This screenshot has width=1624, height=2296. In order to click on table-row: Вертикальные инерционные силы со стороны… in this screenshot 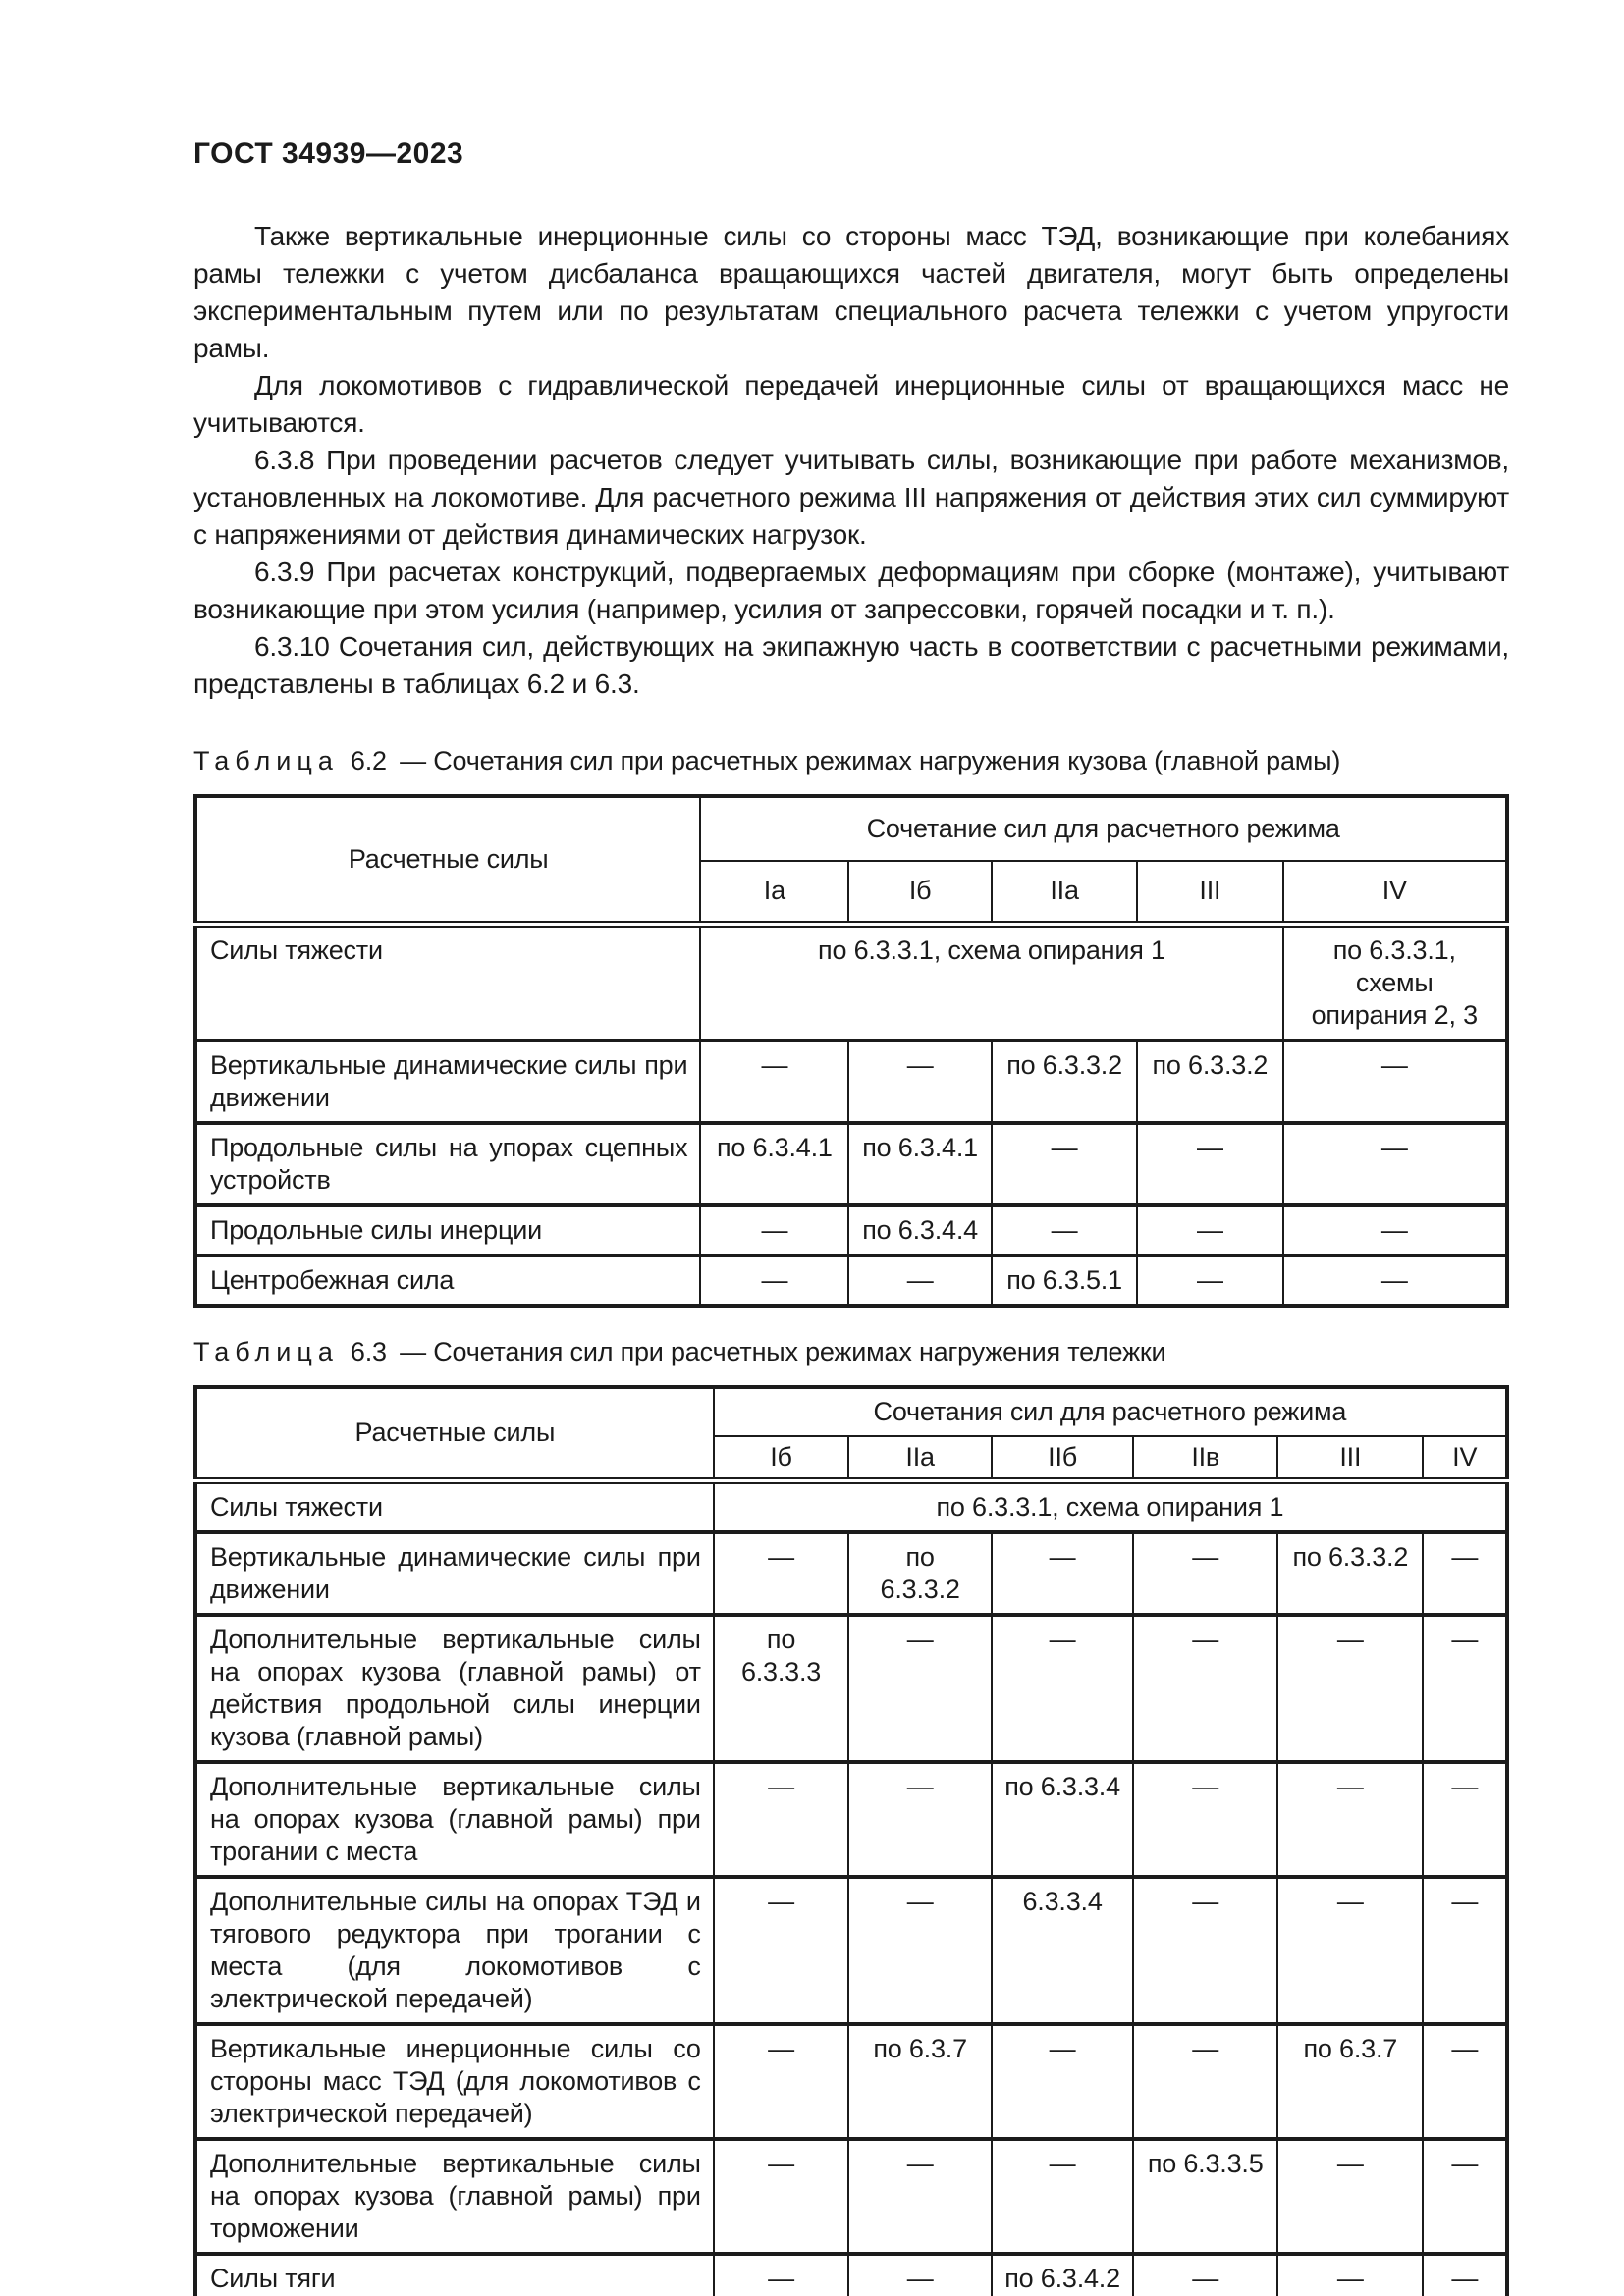, I will do `click(851, 2081)`.